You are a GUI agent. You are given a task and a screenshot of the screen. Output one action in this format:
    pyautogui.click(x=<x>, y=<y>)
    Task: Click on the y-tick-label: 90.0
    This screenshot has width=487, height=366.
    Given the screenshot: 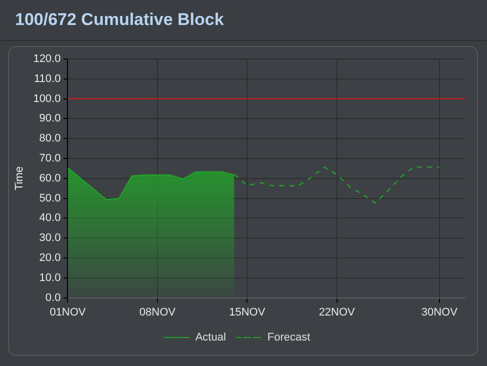 What is the action you would take?
    pyautogui.click(x=50, y=118)
    